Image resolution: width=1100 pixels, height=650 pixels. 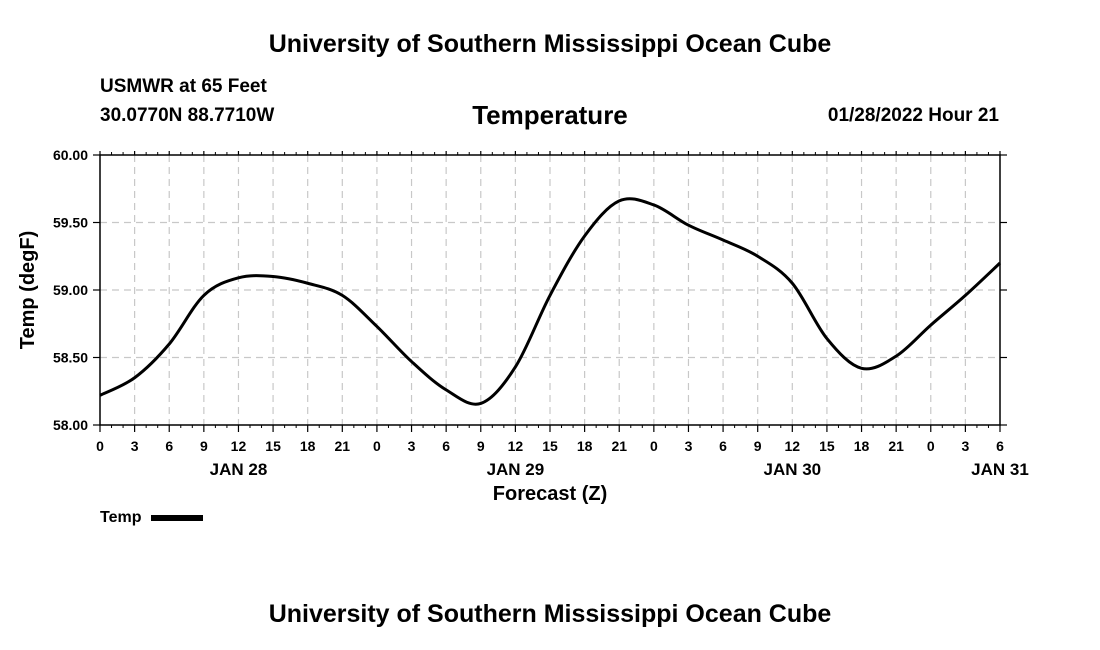 I want to click on legend-line-swatch, so click(x=177, y=518).